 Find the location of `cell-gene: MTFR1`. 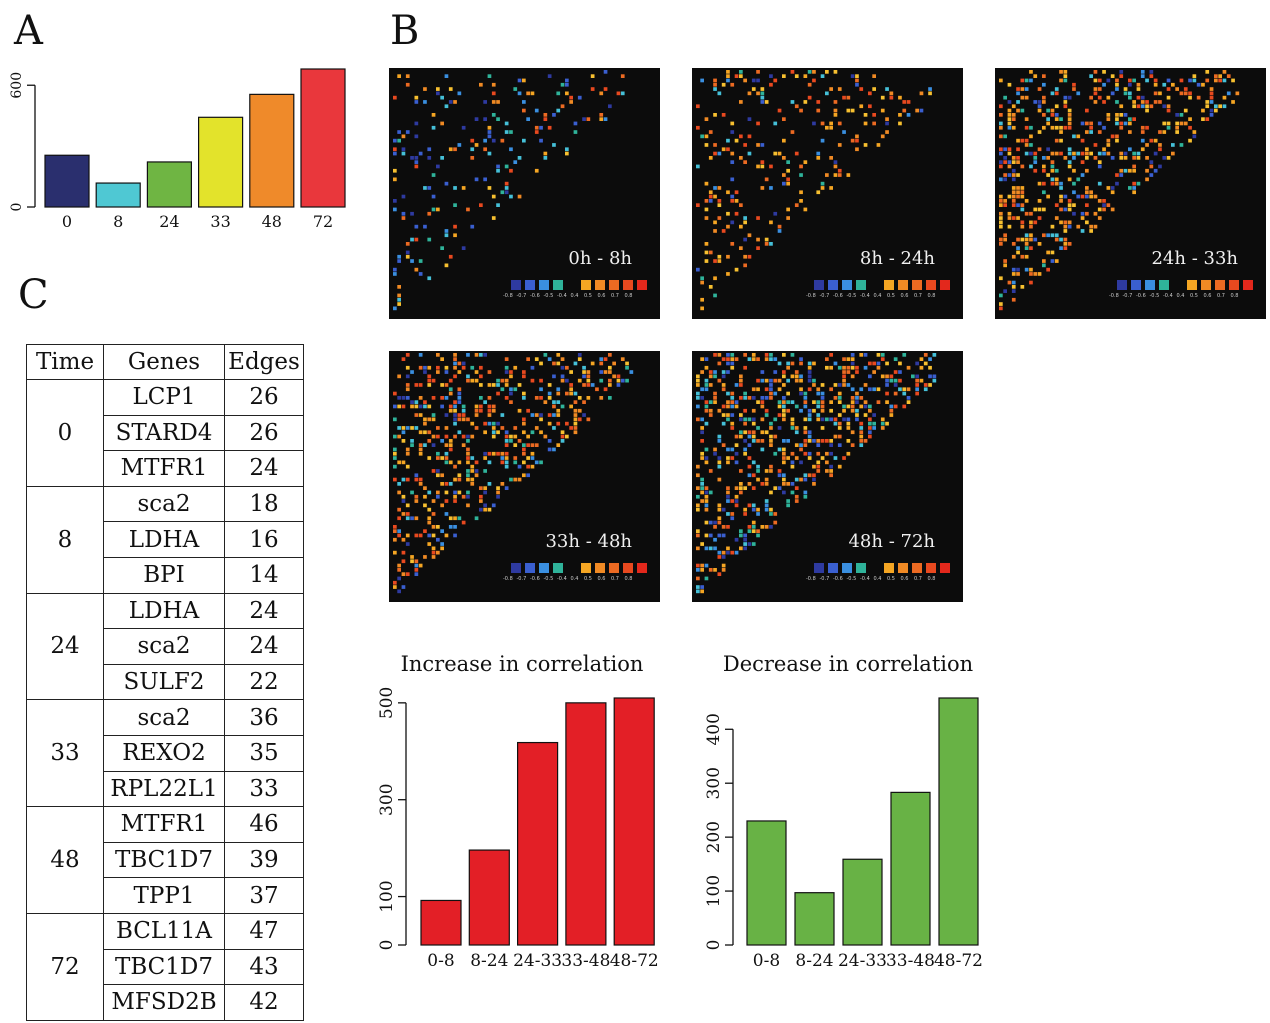

cell-gene: MTFR1 is located at coordinates (164, 468).